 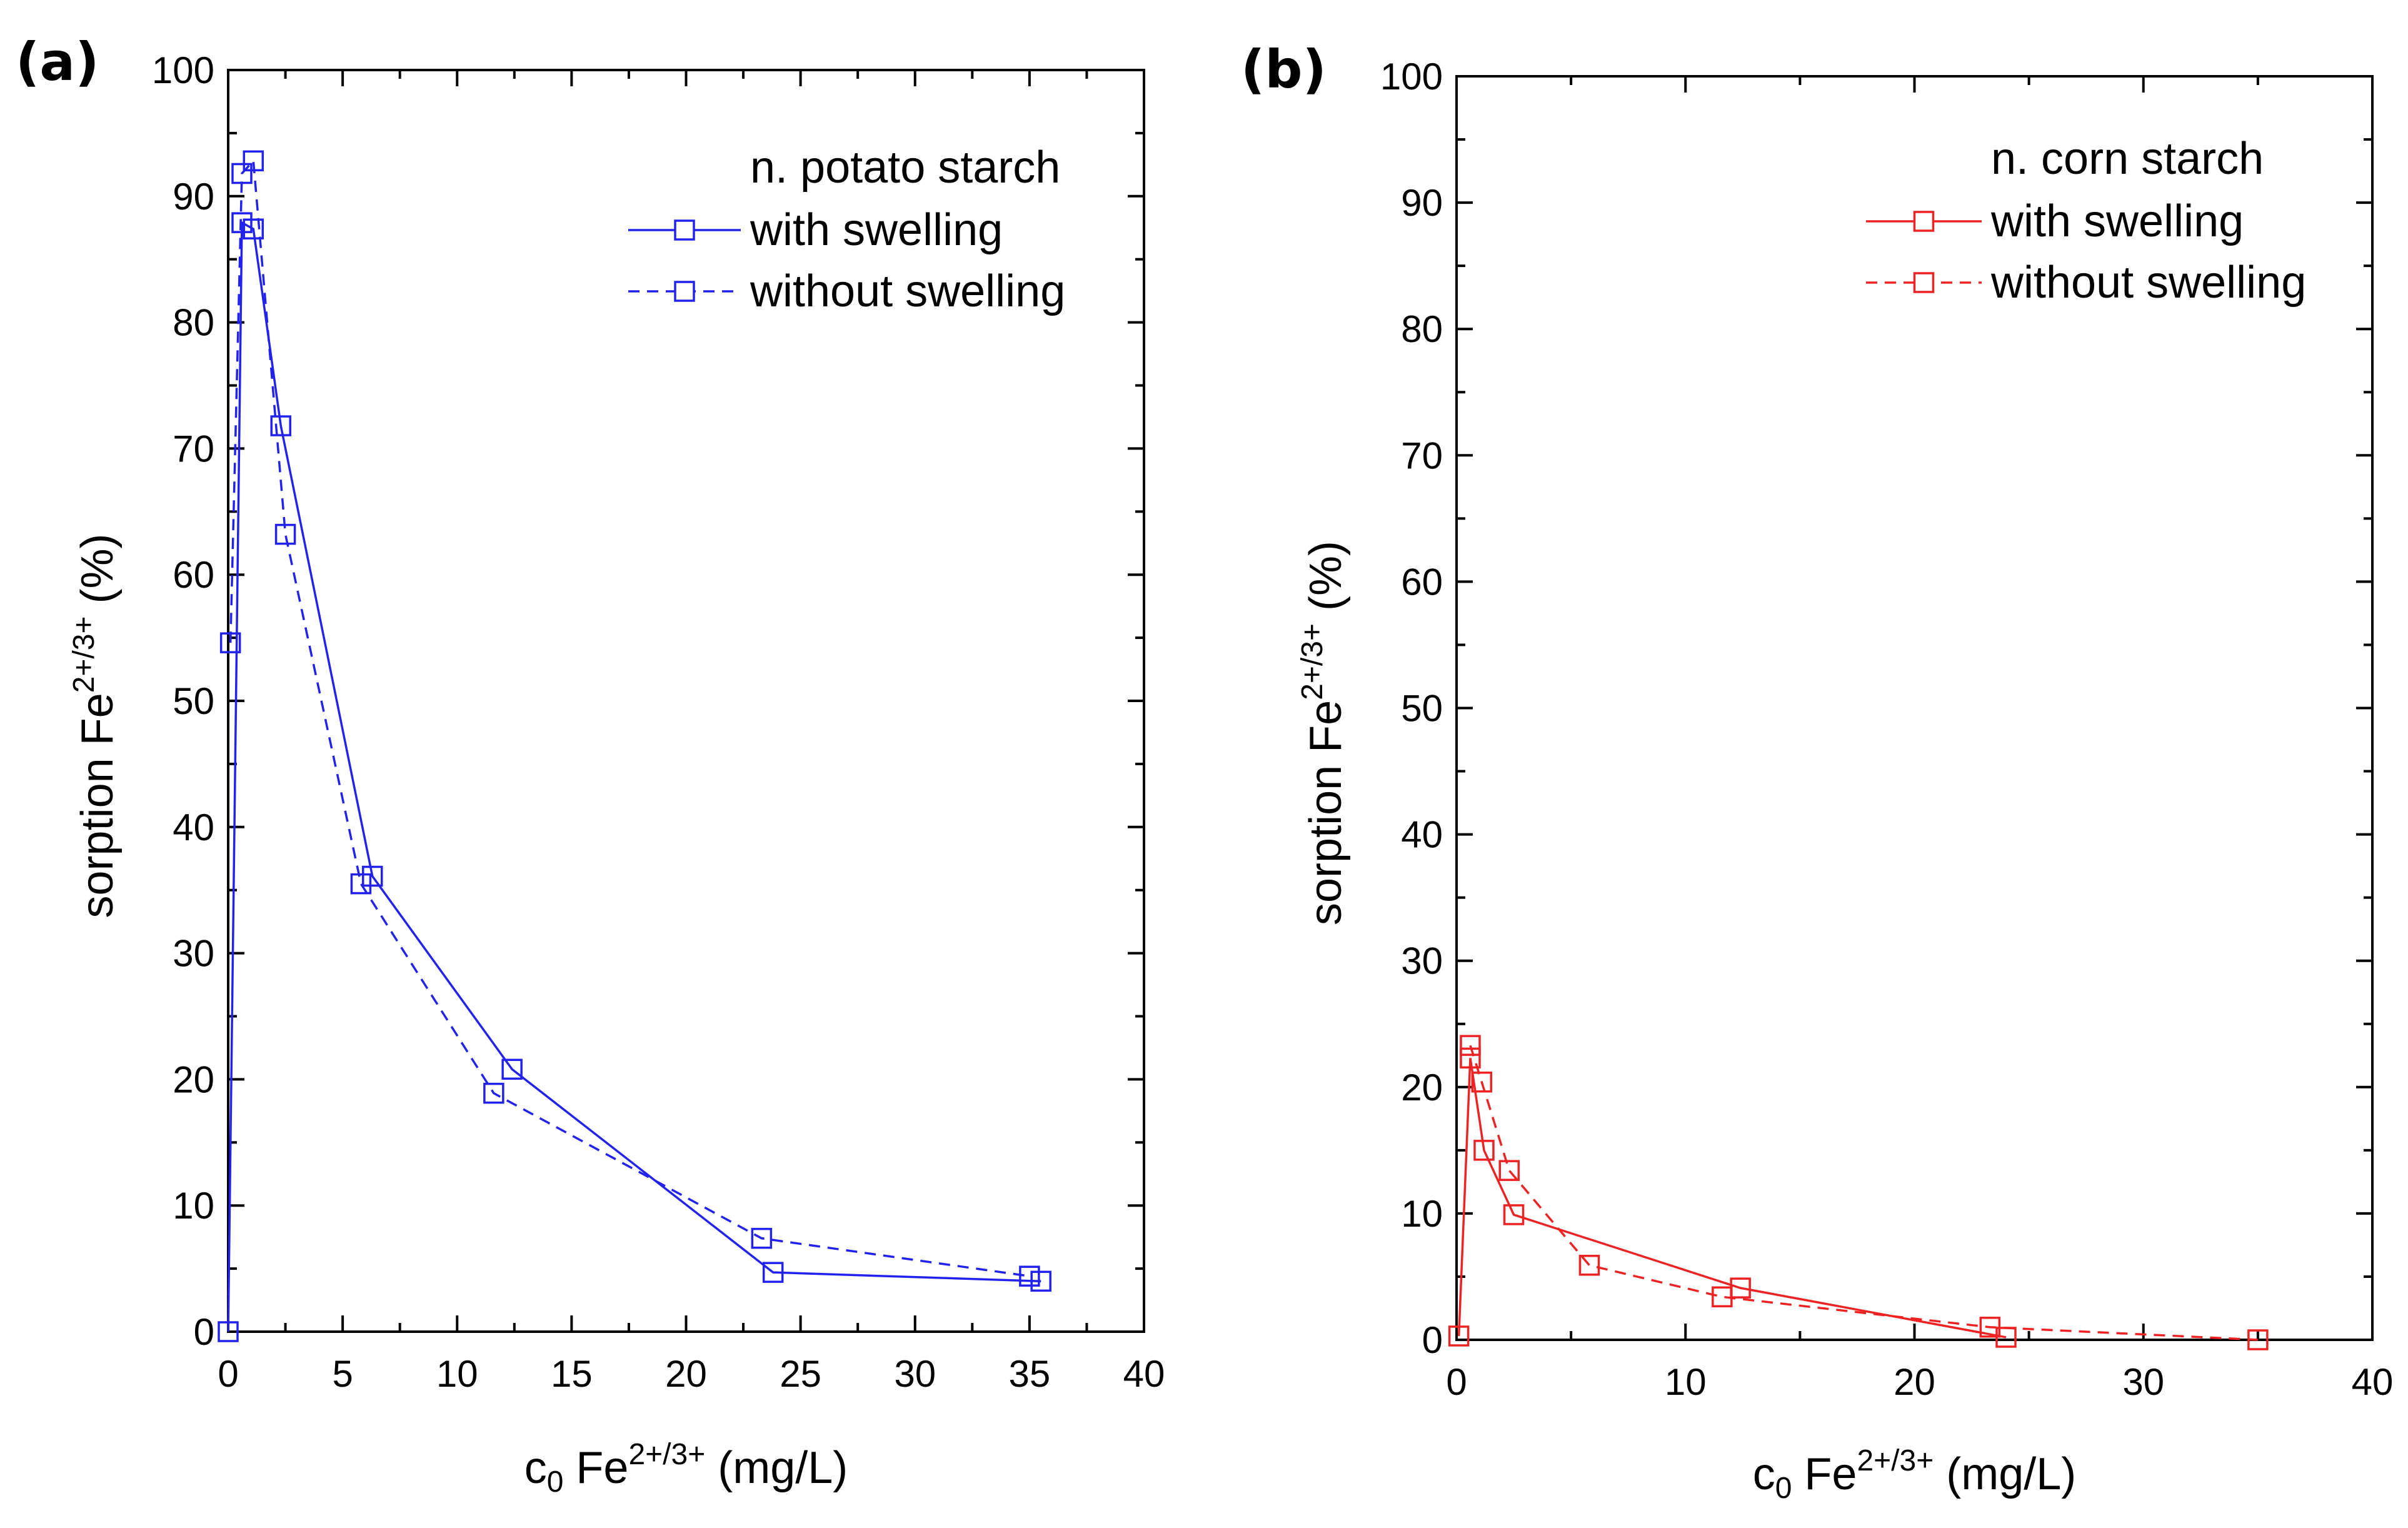 What do you see at coordinates (905, 168) in the screenshot?
I see `legend-title-a: n. potato starch` at bounding box center [905, 168].